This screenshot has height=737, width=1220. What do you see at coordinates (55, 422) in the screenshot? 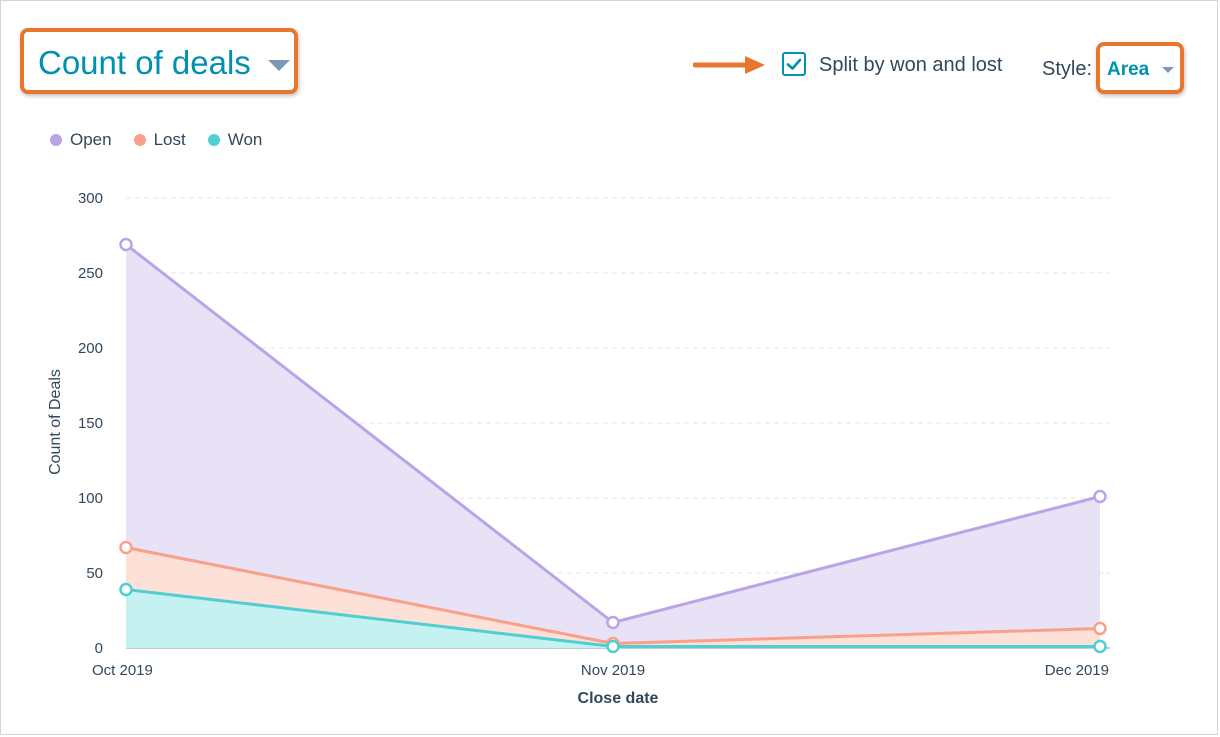
I see `y-axis-title: Count of Deals` at bounding box center [55, 422].